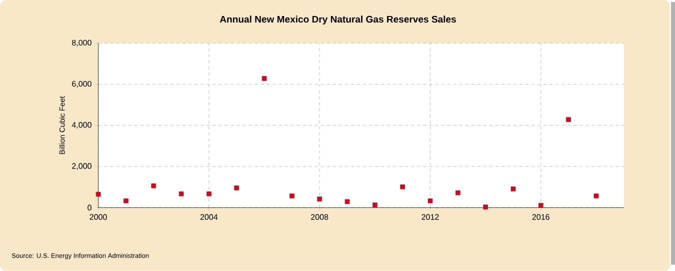  What do you see at coordinates (209, 217) in the screenshot?
I see `x-tick-label: 2004` at bounding box center [209, 217].